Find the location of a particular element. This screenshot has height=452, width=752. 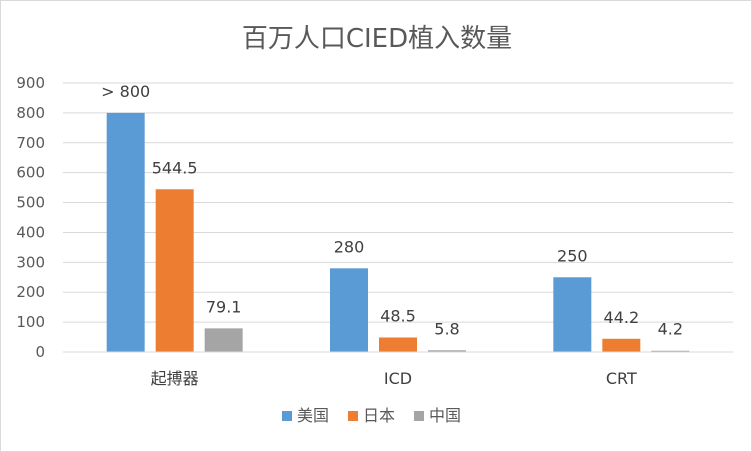

y-tick-label: 600 is located at coordinates (30, 173).